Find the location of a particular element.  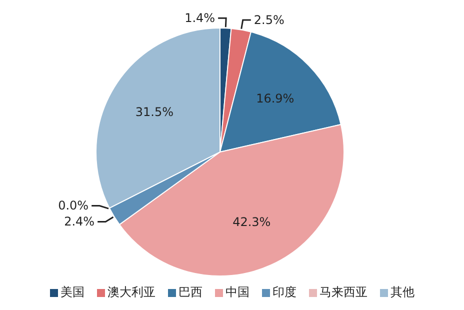

data-label: 1.4% is located at coordinates (200, 18).